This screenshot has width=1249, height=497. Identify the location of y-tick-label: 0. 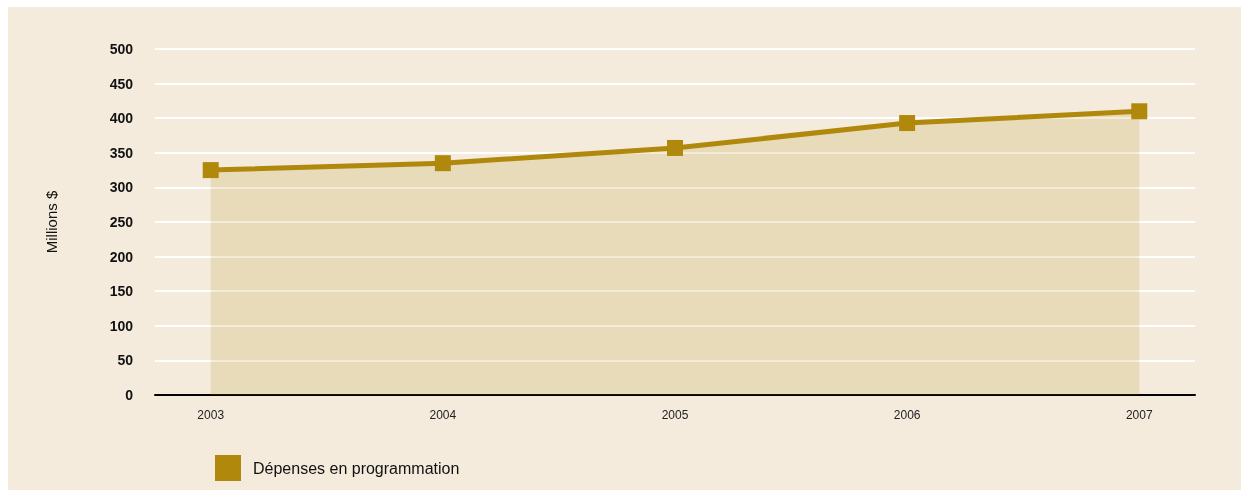
(129, 395).